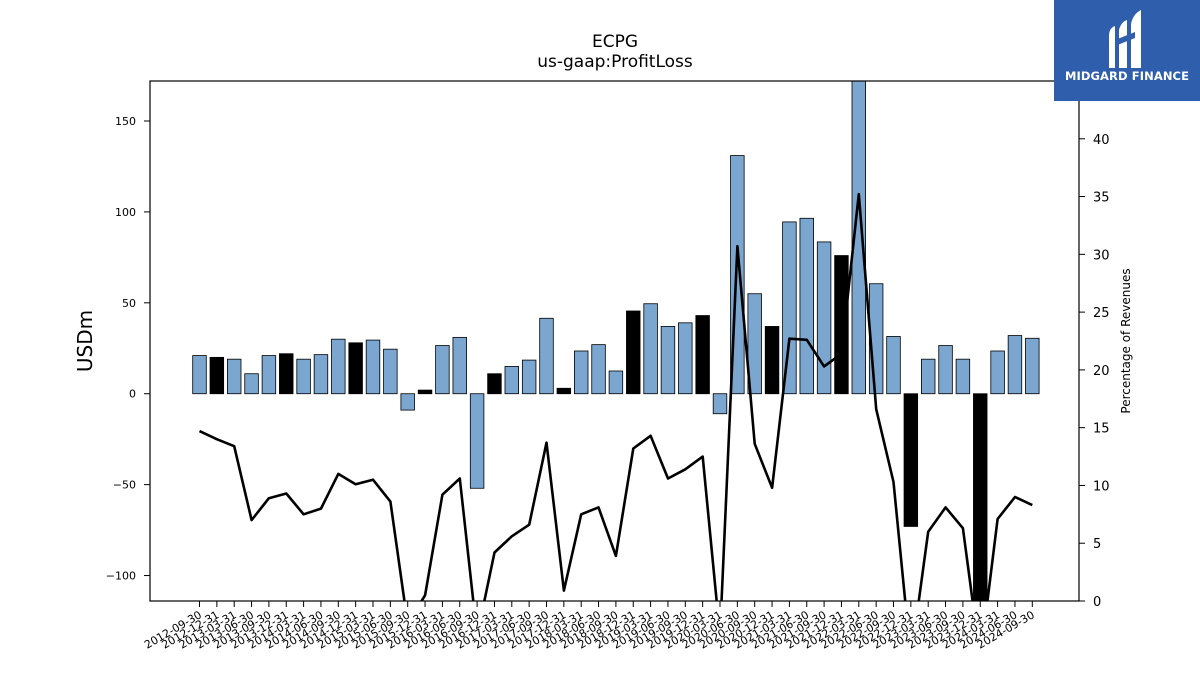 The height and width of the screenshot is (675, 1200). I want to click on y-tick-label: 0, so click(132, 394).